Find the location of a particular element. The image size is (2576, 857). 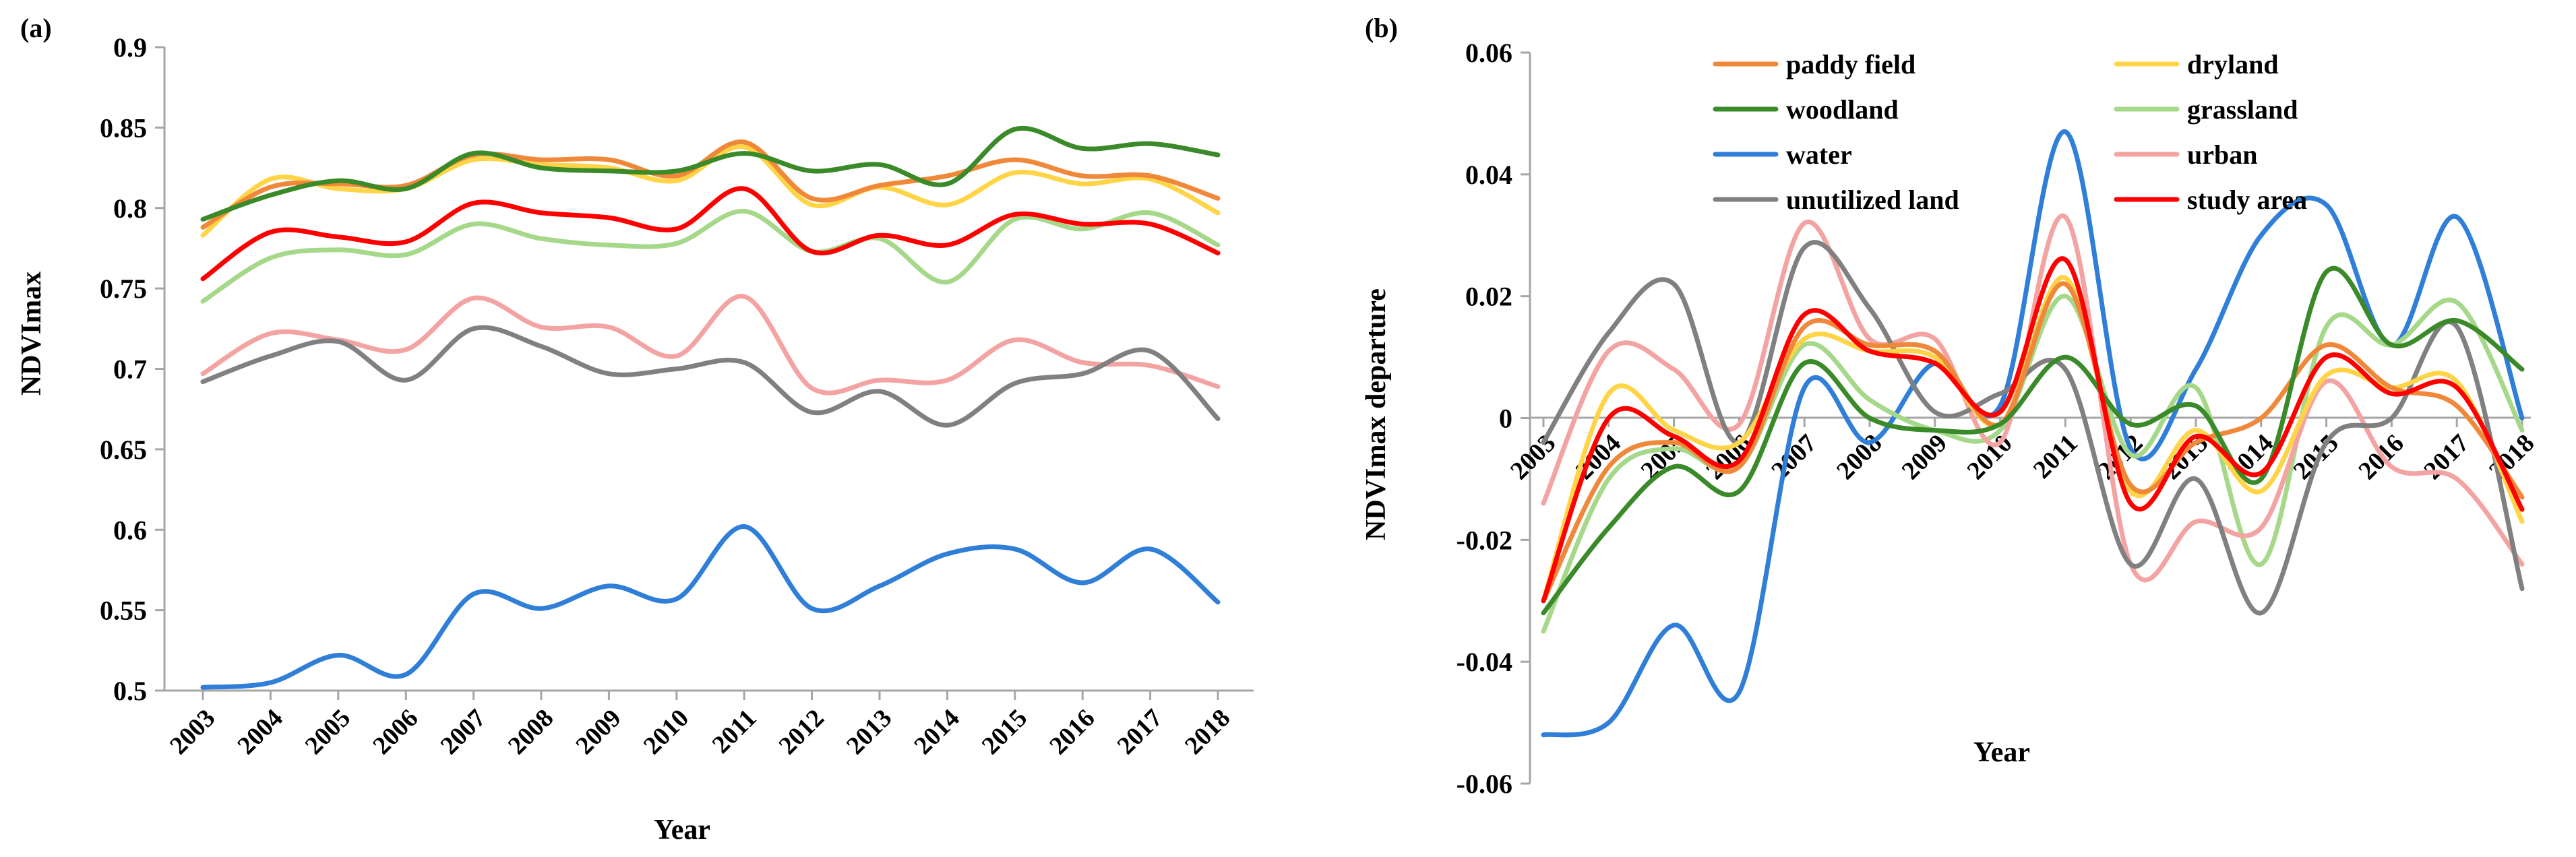

legend-item-dryland: dryland is located at coordinates (2196, 64).